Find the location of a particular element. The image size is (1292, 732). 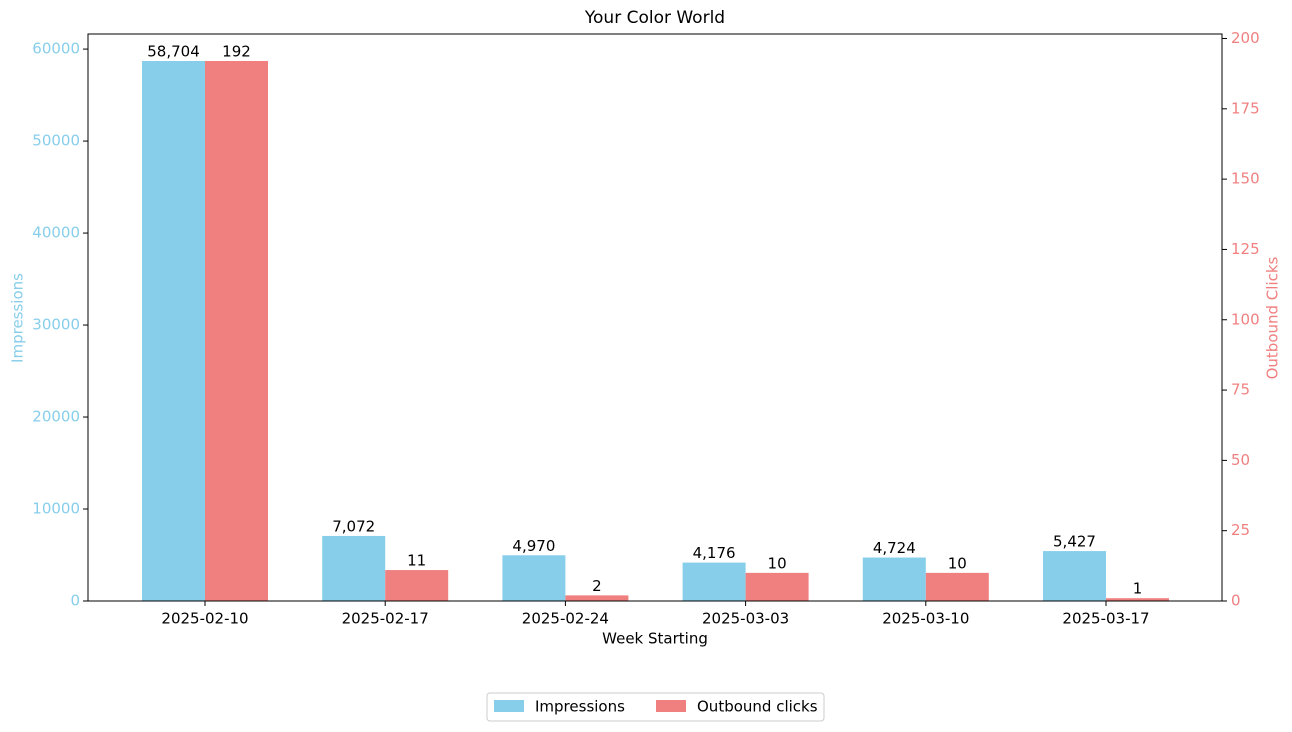

y2-tick-label: 50 is located at coordinates (1240, 460).